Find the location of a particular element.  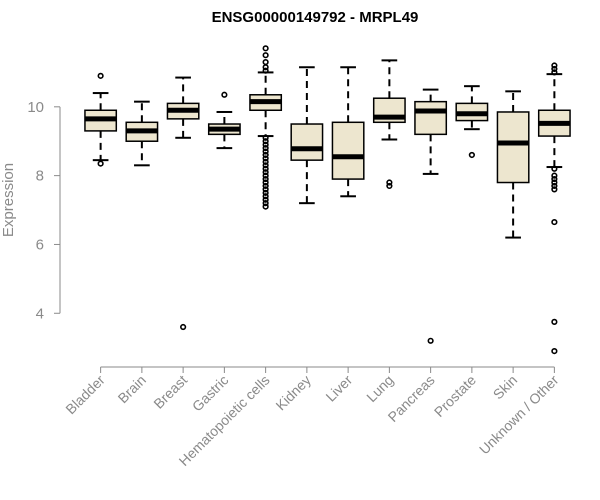

x-tick-label: Kidney is located at coordinates (293, 393).